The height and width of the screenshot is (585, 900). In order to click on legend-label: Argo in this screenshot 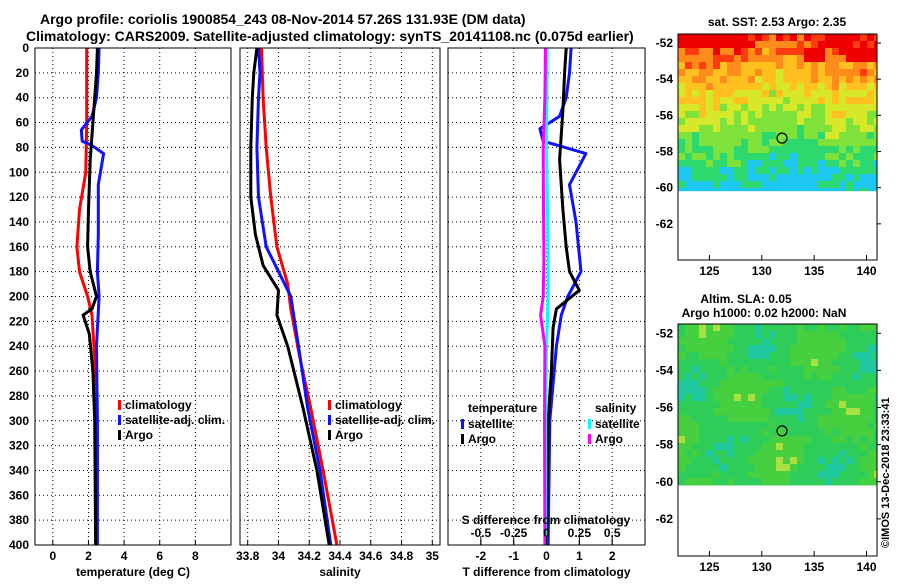, I will do `click(139, 435)`.